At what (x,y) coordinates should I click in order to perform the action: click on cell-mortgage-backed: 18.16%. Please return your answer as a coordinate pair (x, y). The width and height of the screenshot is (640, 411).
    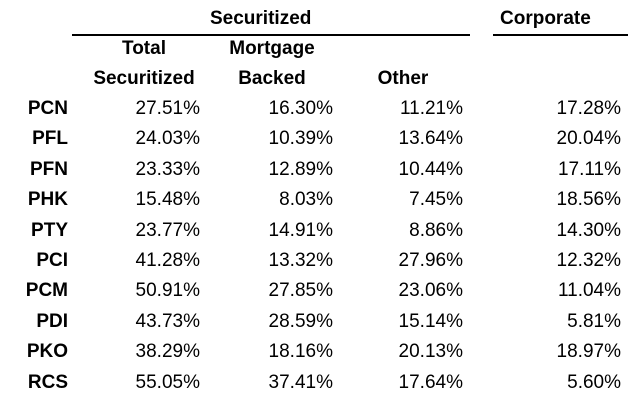
    Looking at the image, I should click on (300, 352).